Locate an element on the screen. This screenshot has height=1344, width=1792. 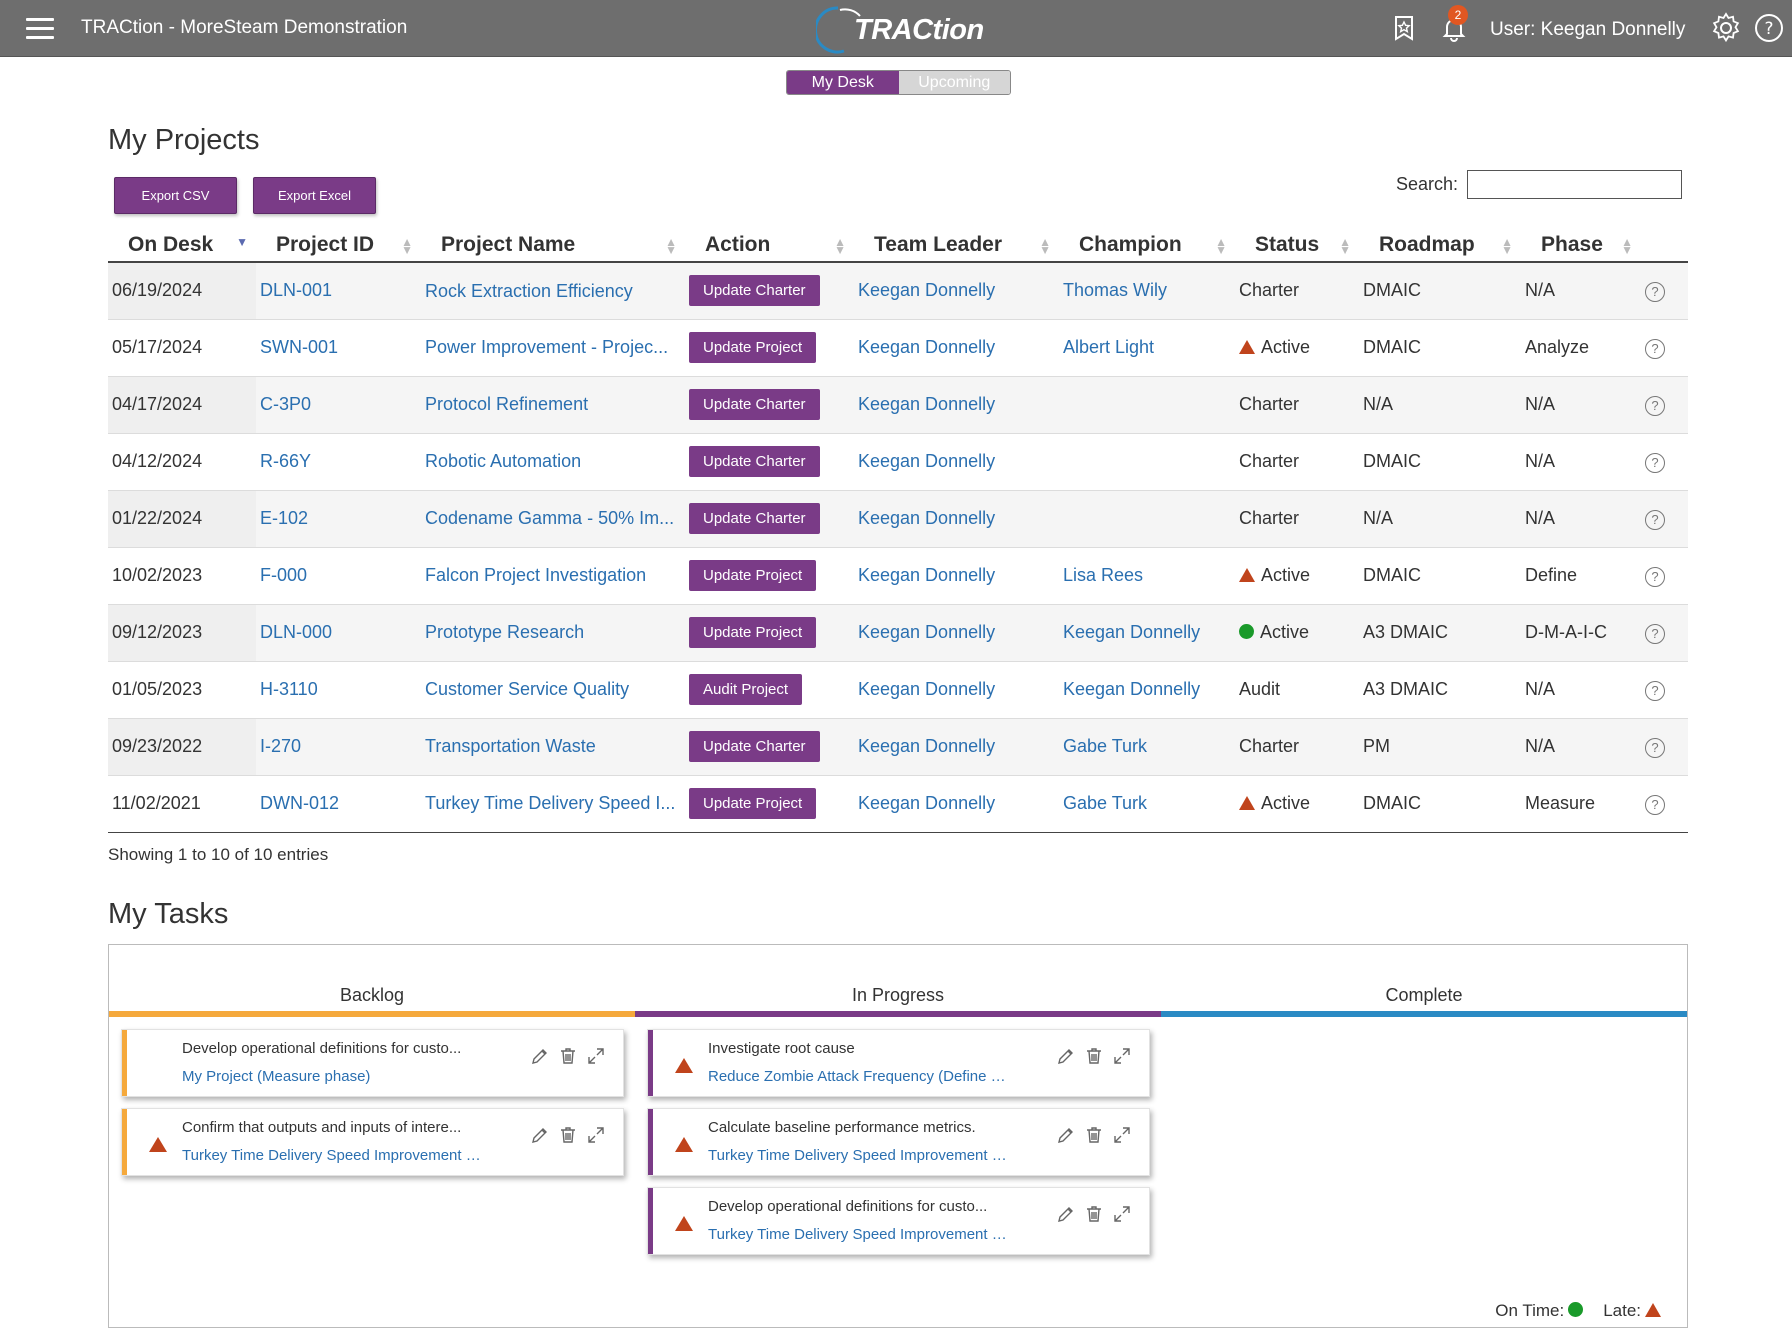
champion-link: Lisa Rees is located at coordinates (1103, 575).